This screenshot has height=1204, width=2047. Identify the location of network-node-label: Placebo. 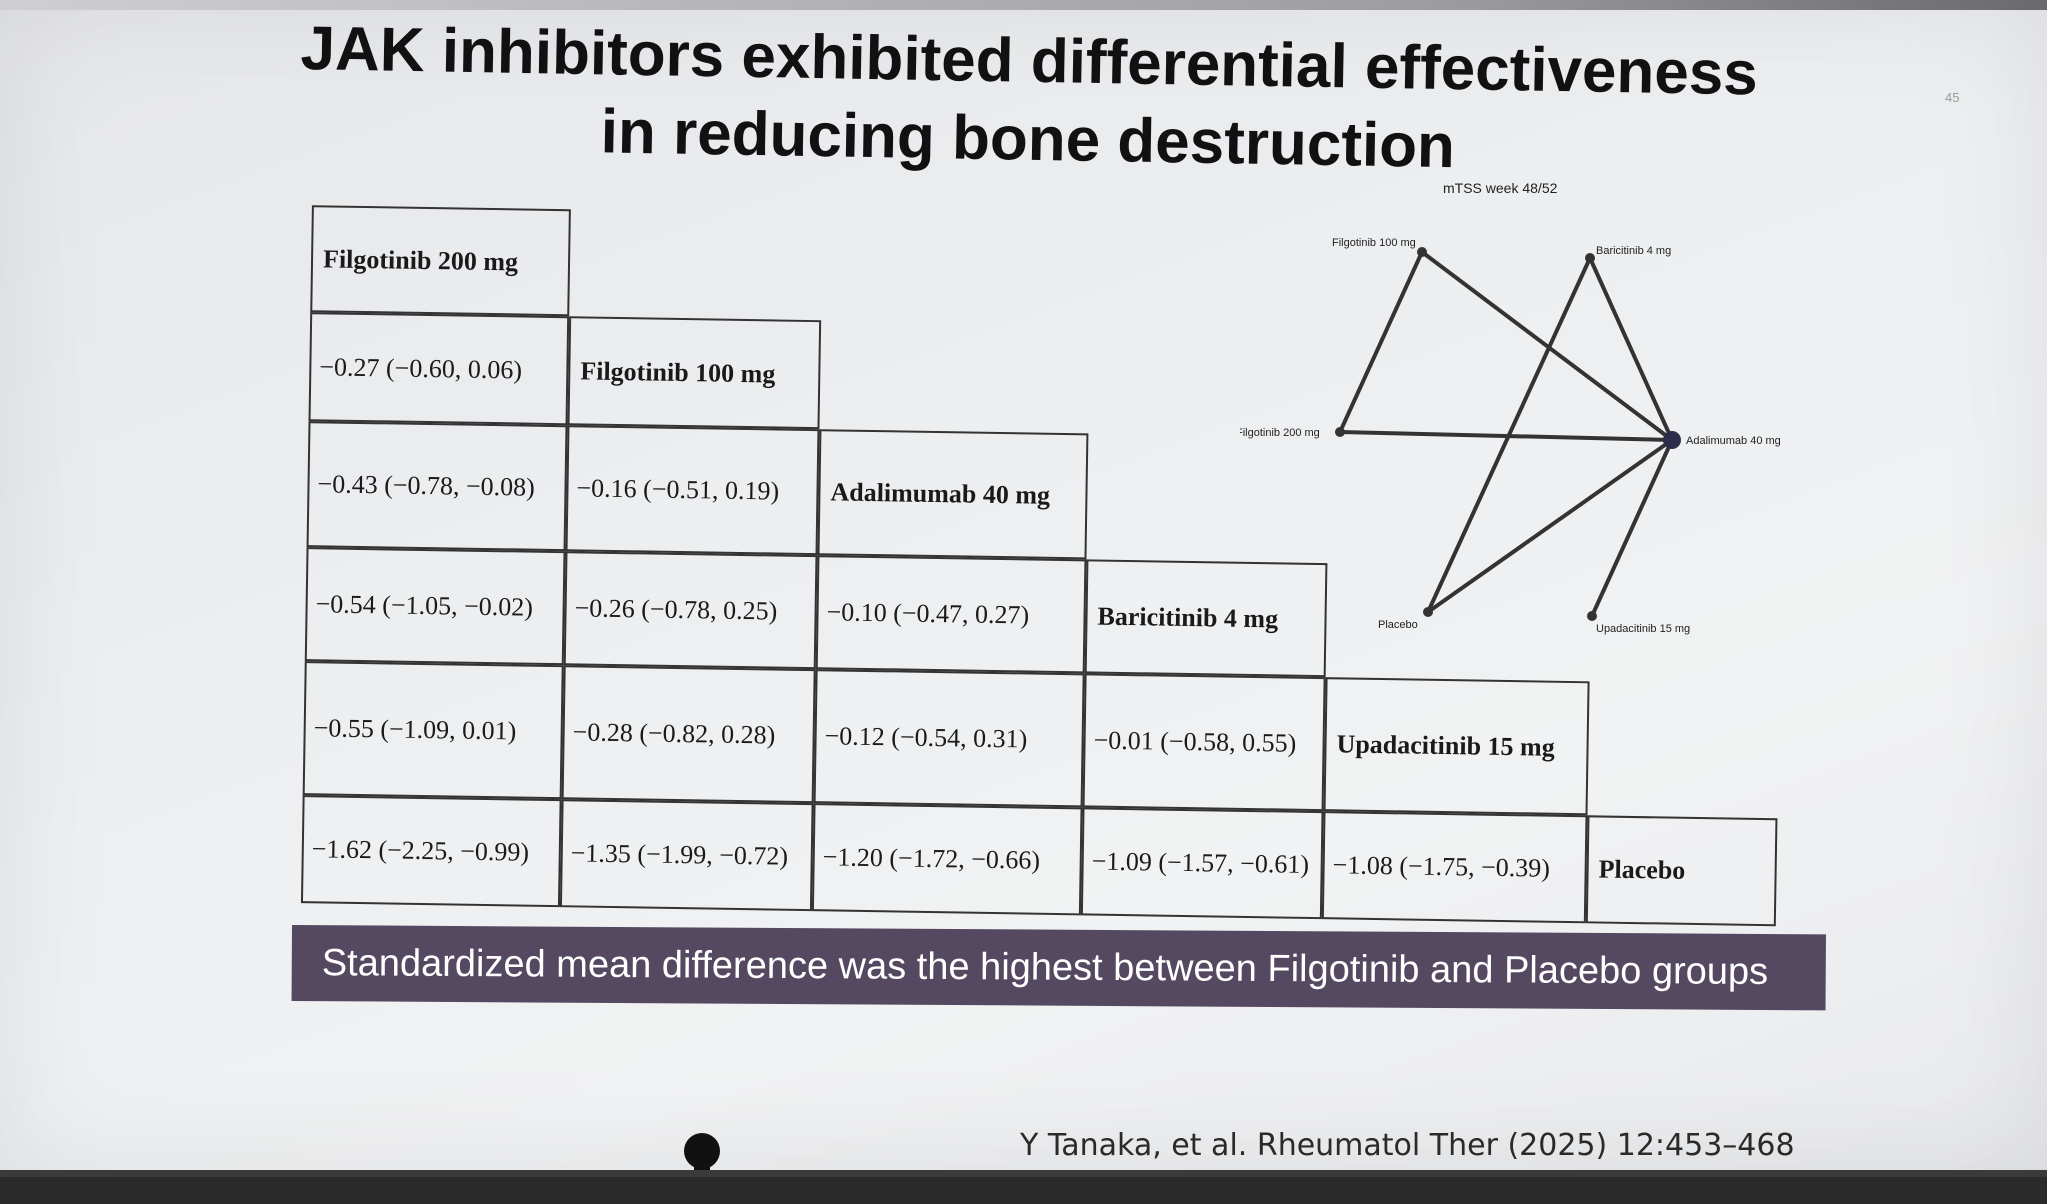
(1398, 625).